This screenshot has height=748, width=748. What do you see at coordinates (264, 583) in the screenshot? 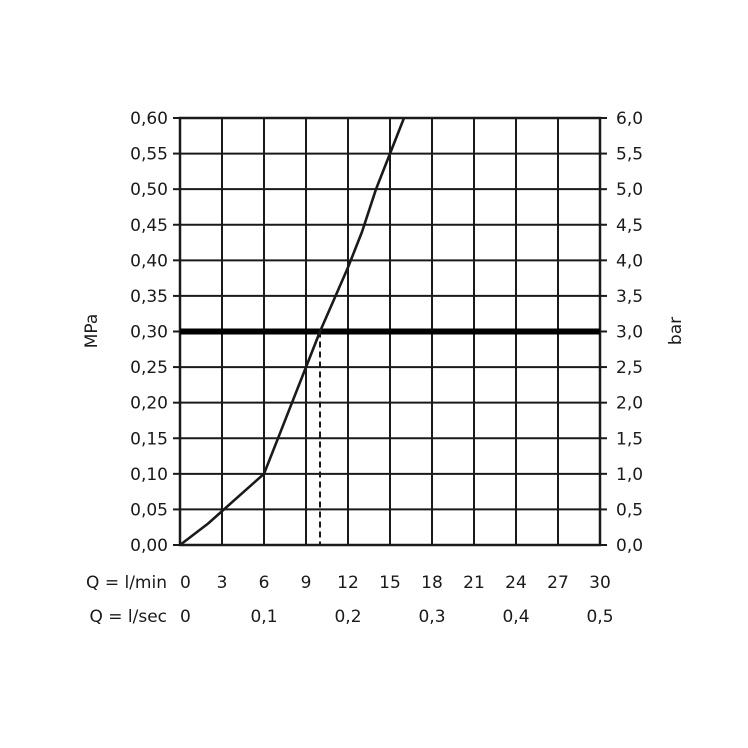
I see `x-tick-label: 6` at bounding box center [264, 583].